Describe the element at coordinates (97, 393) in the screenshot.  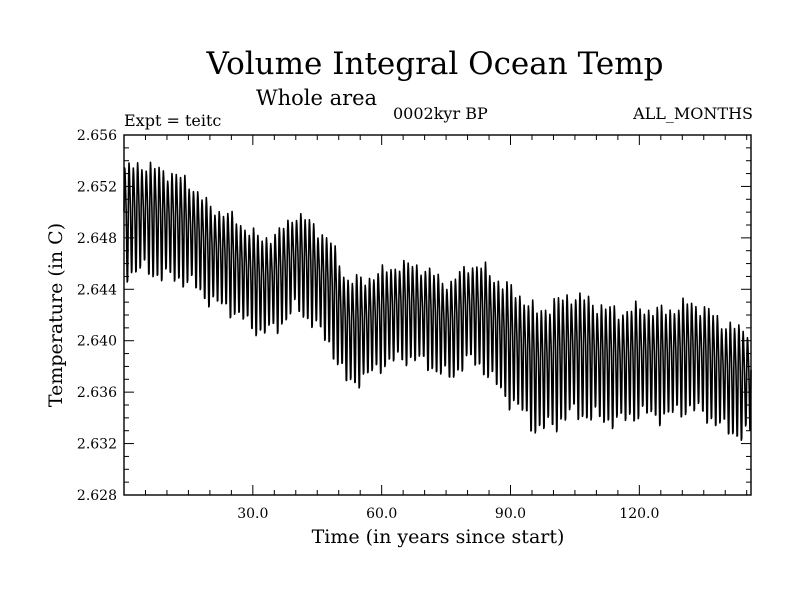
I see `y-tick-label: 2.636` at that location.